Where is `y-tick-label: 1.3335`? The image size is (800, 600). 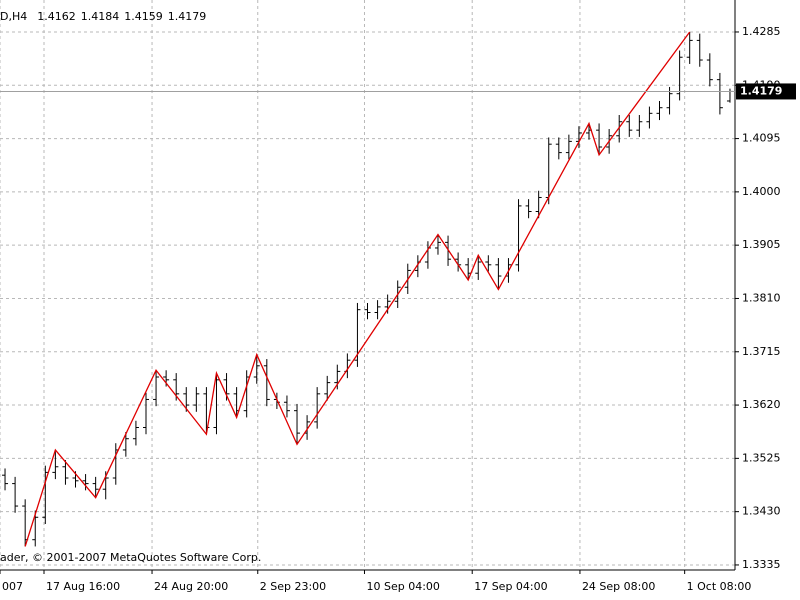 y-tick-label: 1.3335 is located at coordinates (761, 564).